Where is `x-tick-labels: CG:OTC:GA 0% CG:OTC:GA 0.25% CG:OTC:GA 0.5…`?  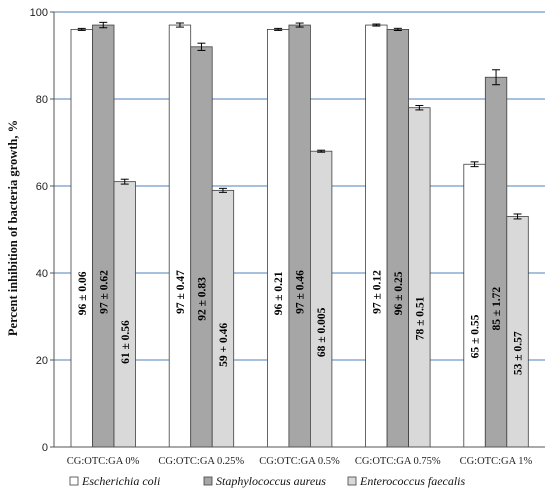
x-tick-labels: CG:OTC:GA 0% CG:OTC:GA 0.25% CG:OTC:GA 0.5… is located at coordinates (300, 461).